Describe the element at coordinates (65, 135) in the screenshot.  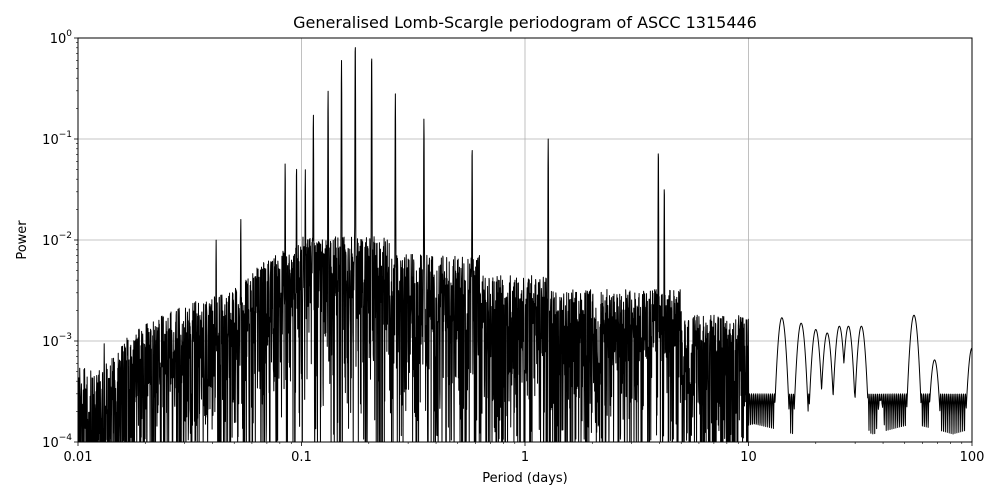
I see `y-tick-exponent: −1` at that location.